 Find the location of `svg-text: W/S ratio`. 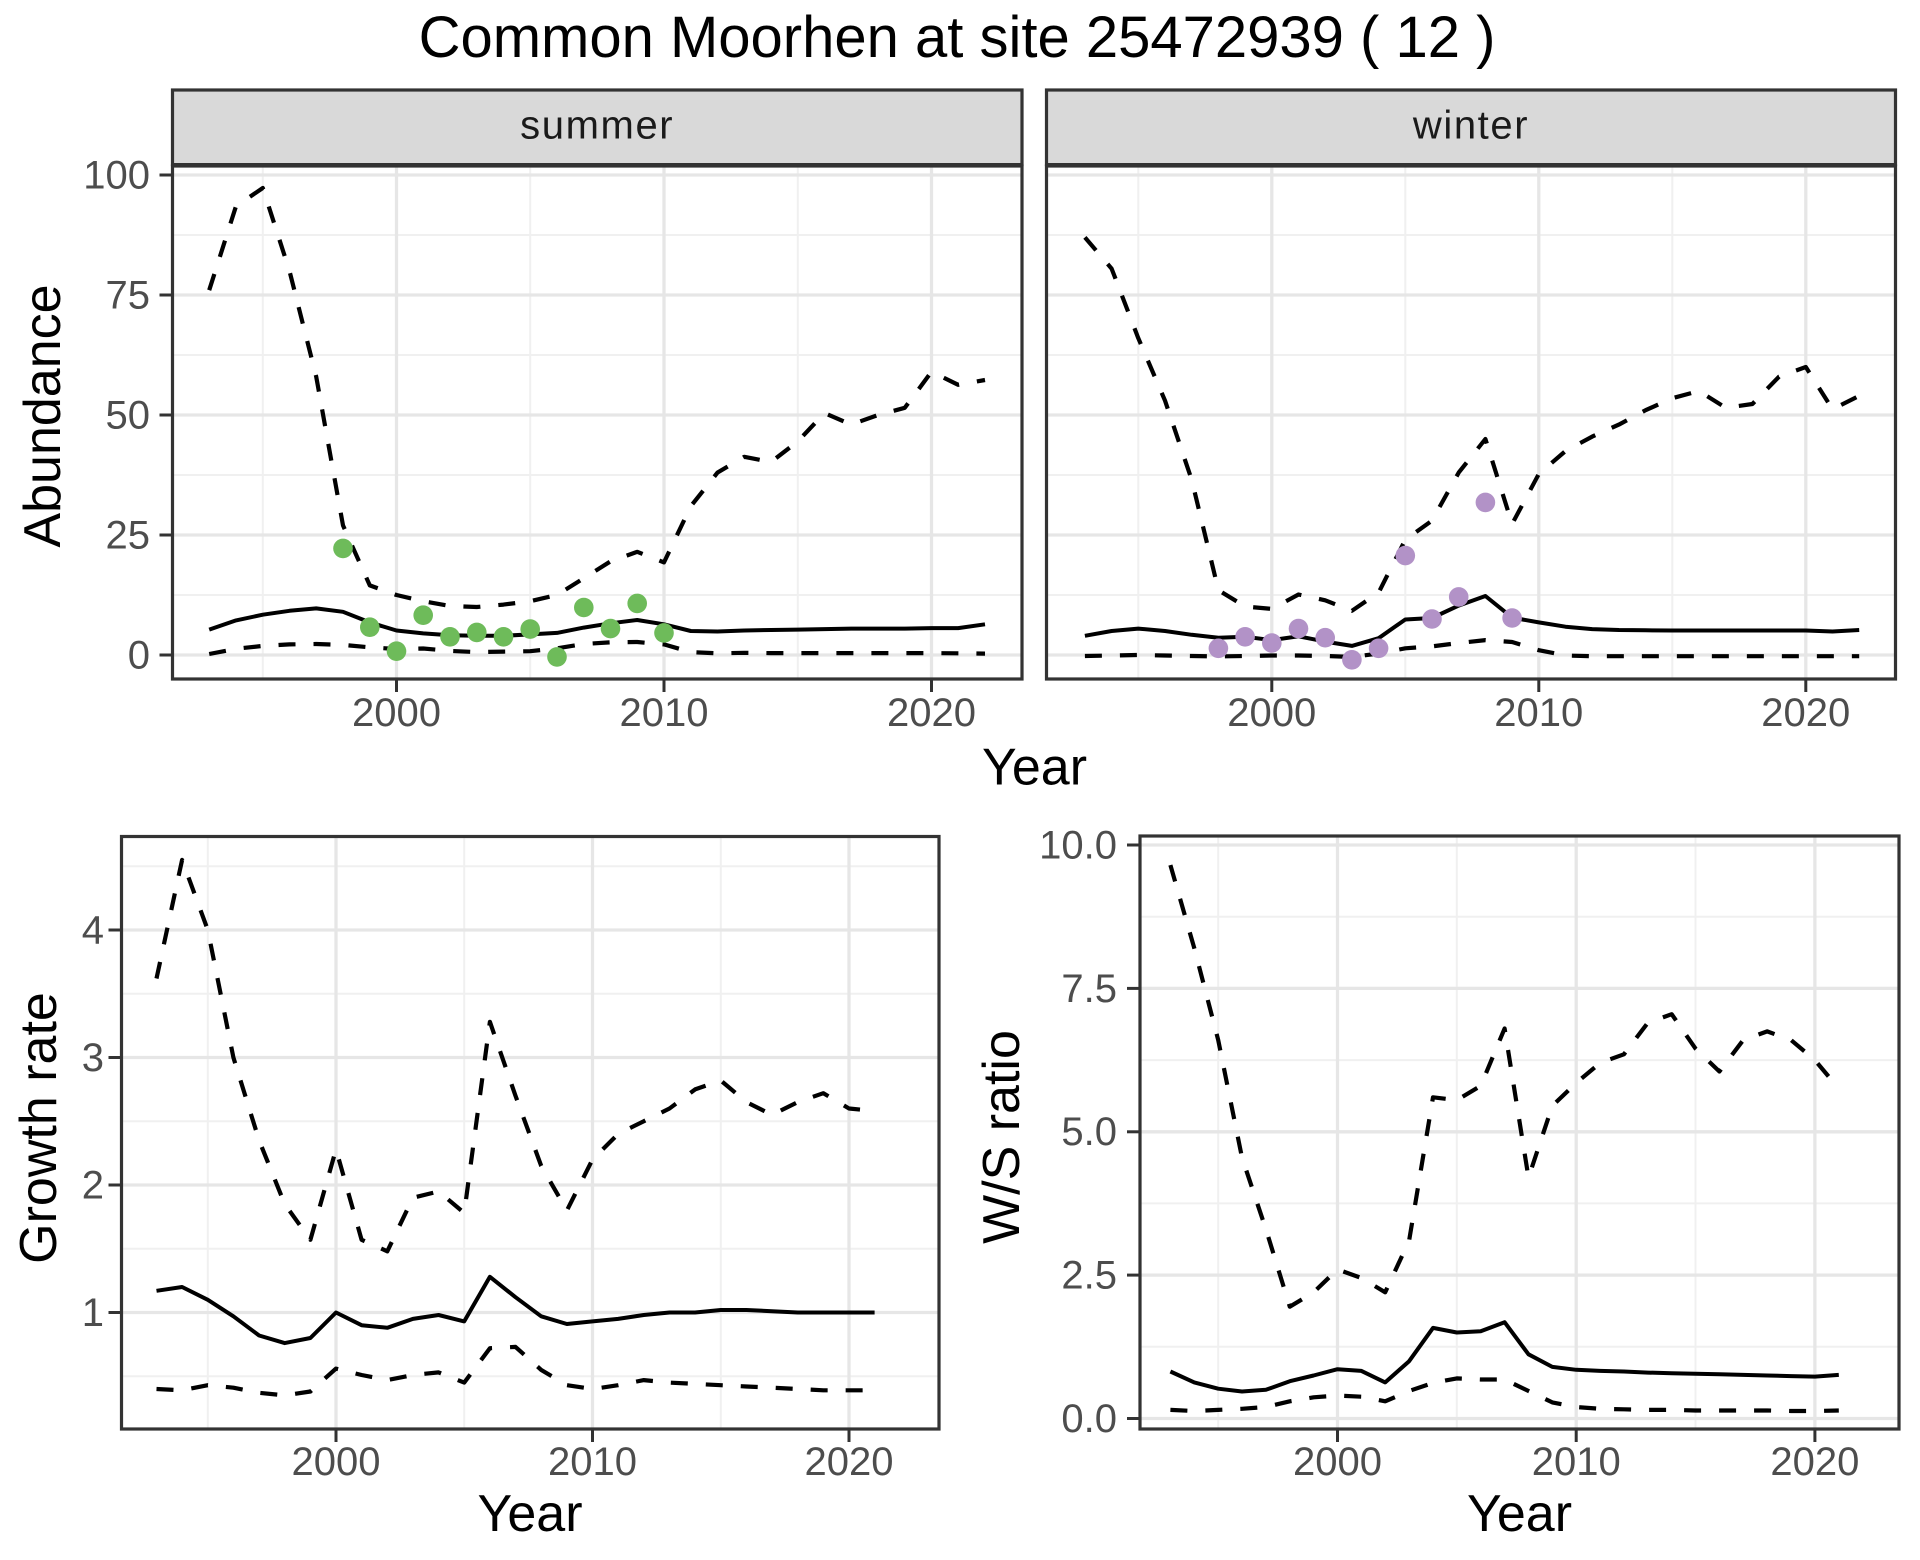

svg-text: W/S ratio is located at coordinates (1002, 1137).